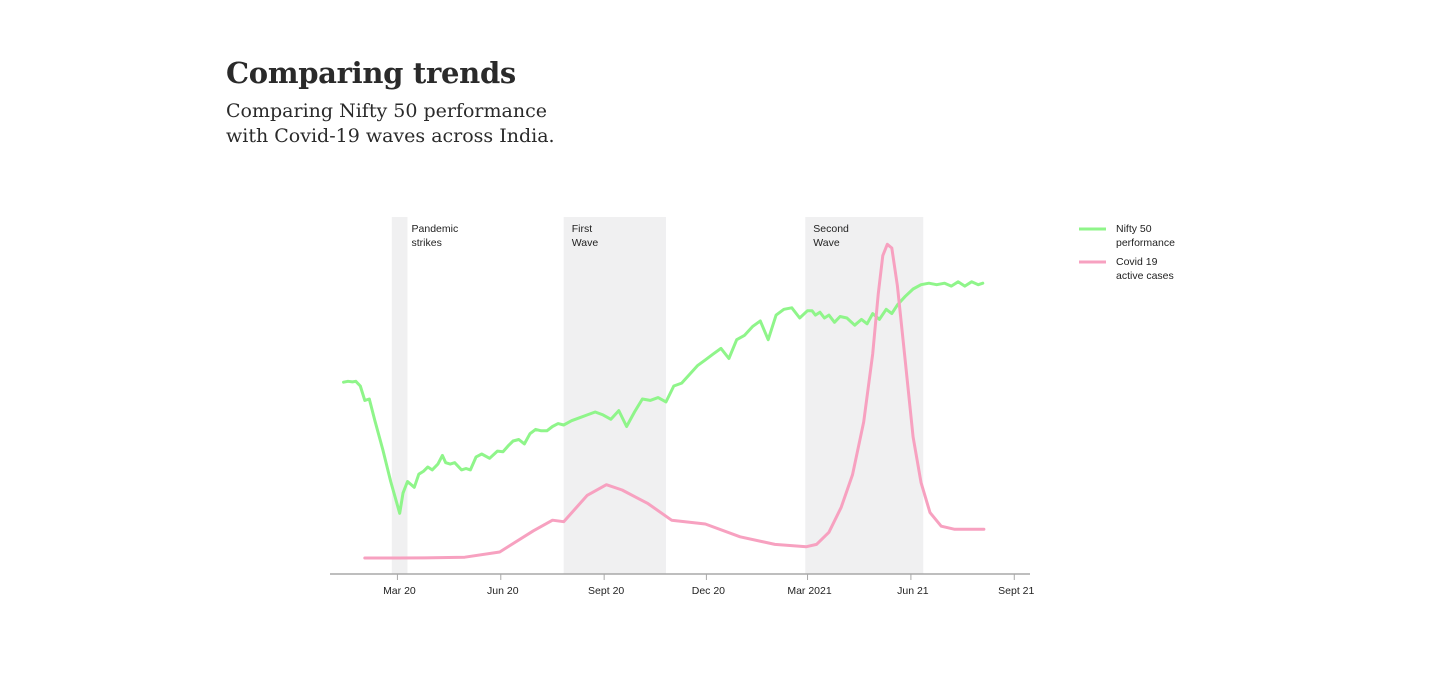 This screenshot has width=1440, height=679. I want to click on x-tick-label: Sept 21, so click(1016, 591).